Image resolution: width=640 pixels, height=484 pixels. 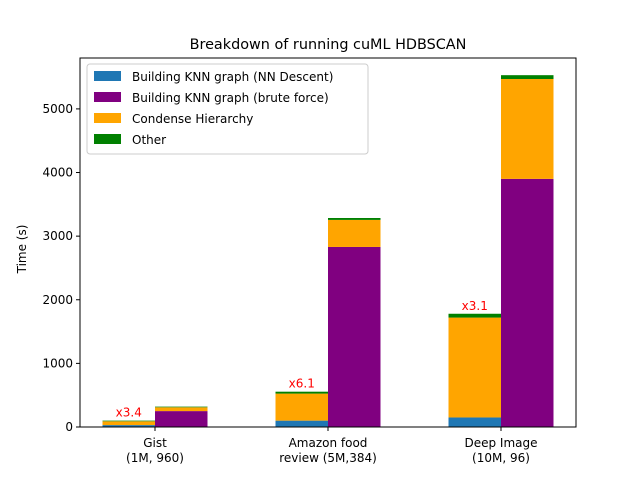 What do you see at coordinates (328, 458) in the screenshot?
I see `x-tick-label-line: review (5M,384)` at bounding box center [328, 458].